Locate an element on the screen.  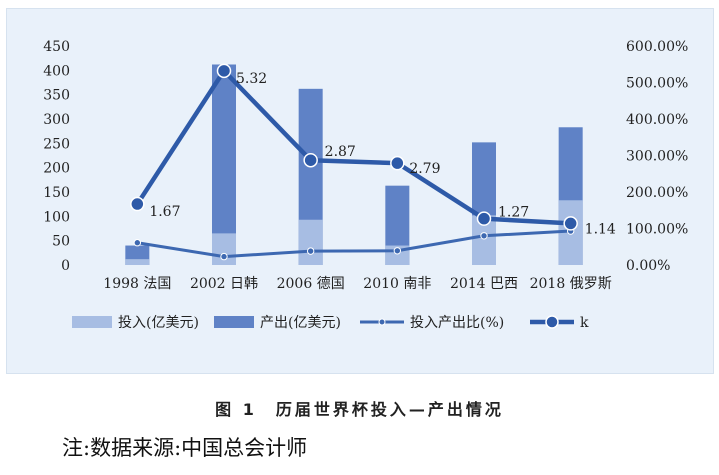
x-category-label: 2018 俄罗斯 is located at coordinates (571, 284).